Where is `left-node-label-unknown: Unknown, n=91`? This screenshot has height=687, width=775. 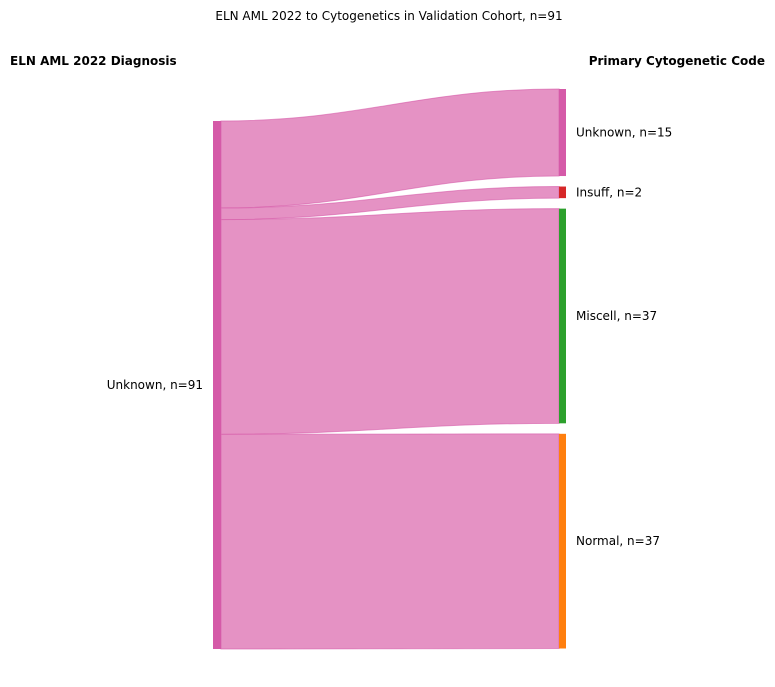
left-node-label-unknown: Unknown, n=91 is located at coordinates (155, 385).